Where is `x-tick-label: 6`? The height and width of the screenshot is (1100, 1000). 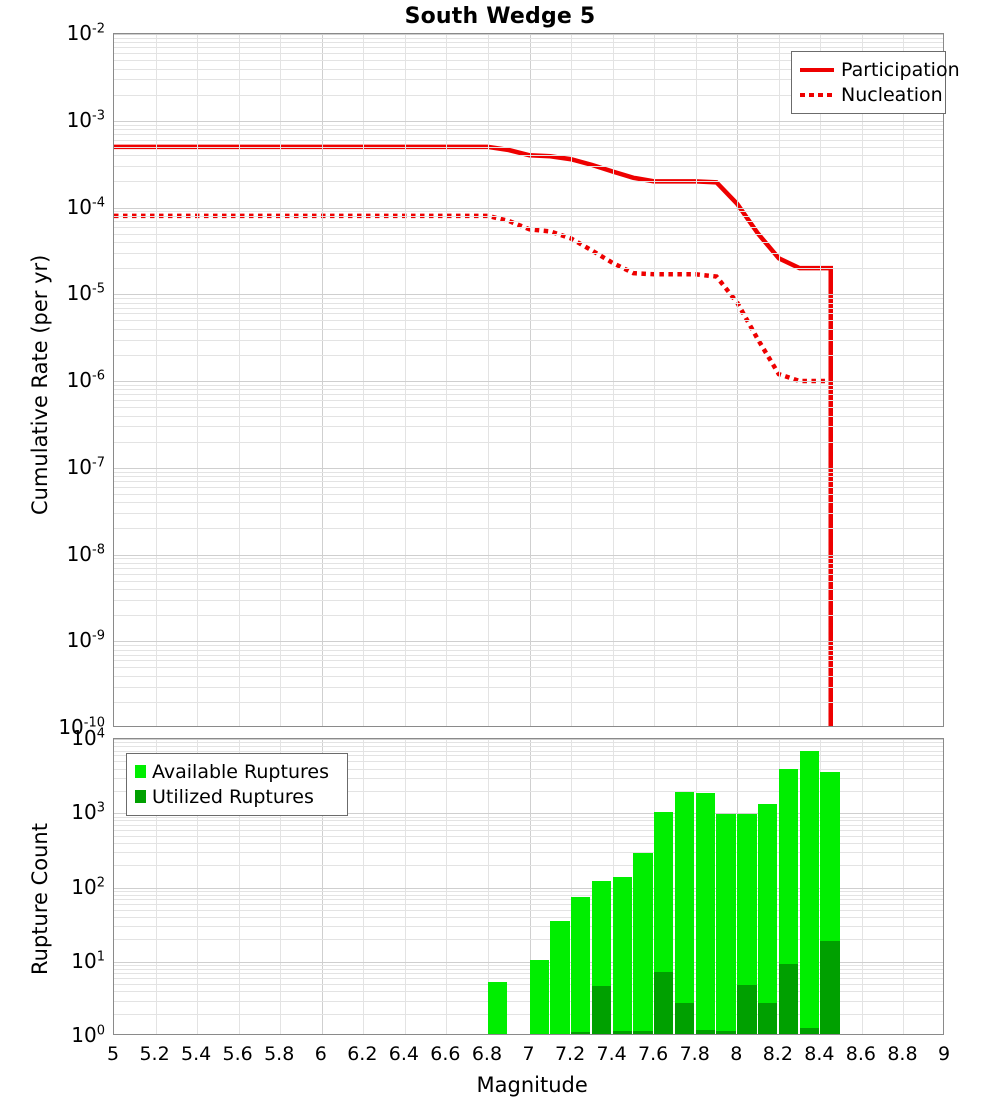
x-tick-label: 6 is located at coordinates (320, 1054).